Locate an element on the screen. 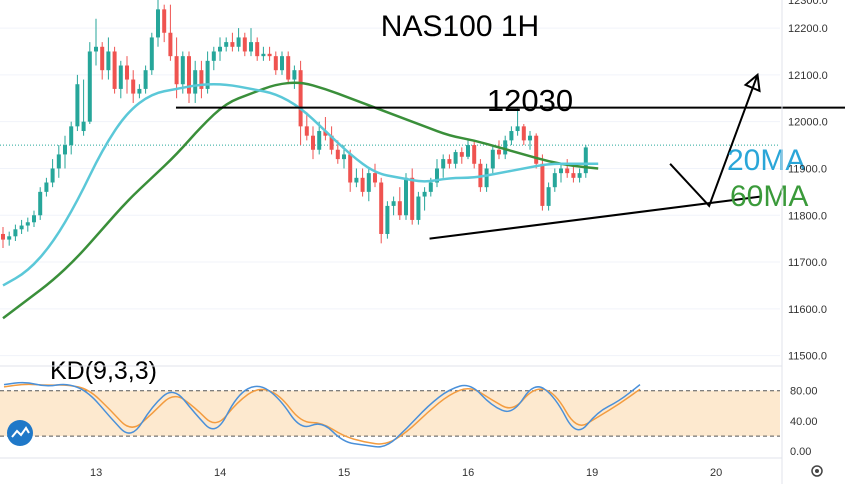 Image resolution: width=845 pixels, height=484 pixels. time-axis: 13 14 15 16 19 20 is located at coordinates (391, 468).